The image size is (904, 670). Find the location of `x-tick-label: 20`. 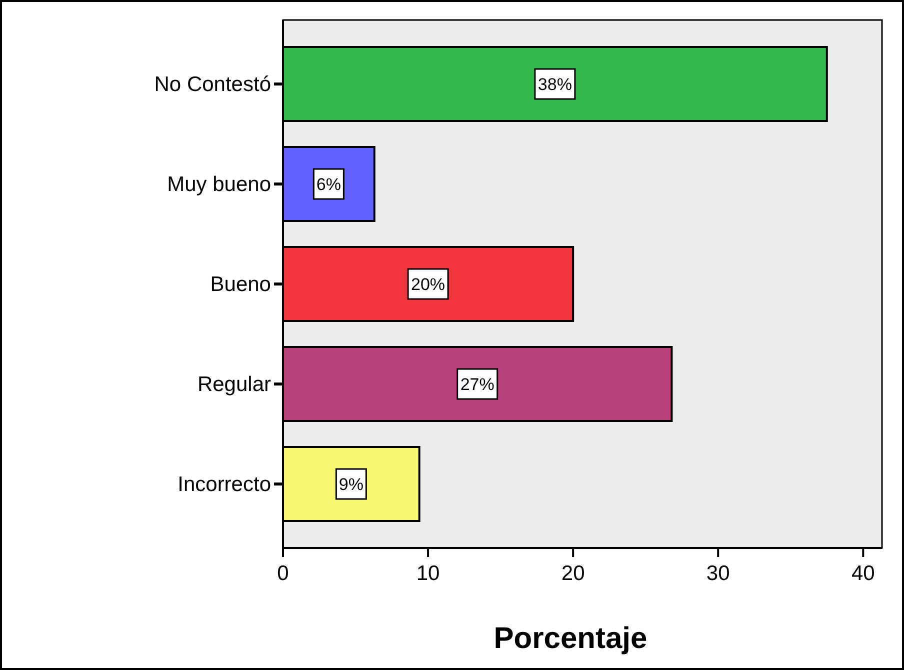

x-tick-label: 20 is located at coordinates (573, 573).